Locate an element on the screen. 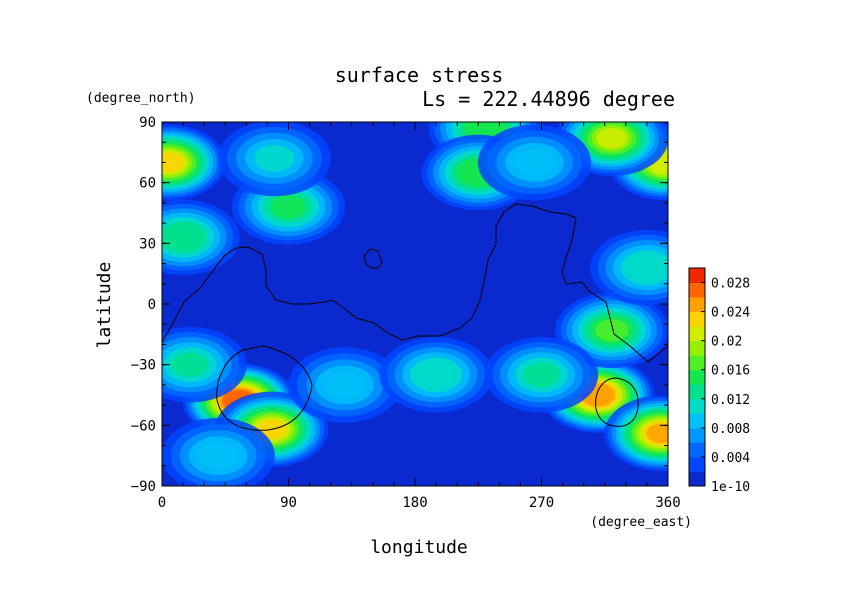 The image size is (842, 595). crater-outline-east is located at coordinates (617, 402).